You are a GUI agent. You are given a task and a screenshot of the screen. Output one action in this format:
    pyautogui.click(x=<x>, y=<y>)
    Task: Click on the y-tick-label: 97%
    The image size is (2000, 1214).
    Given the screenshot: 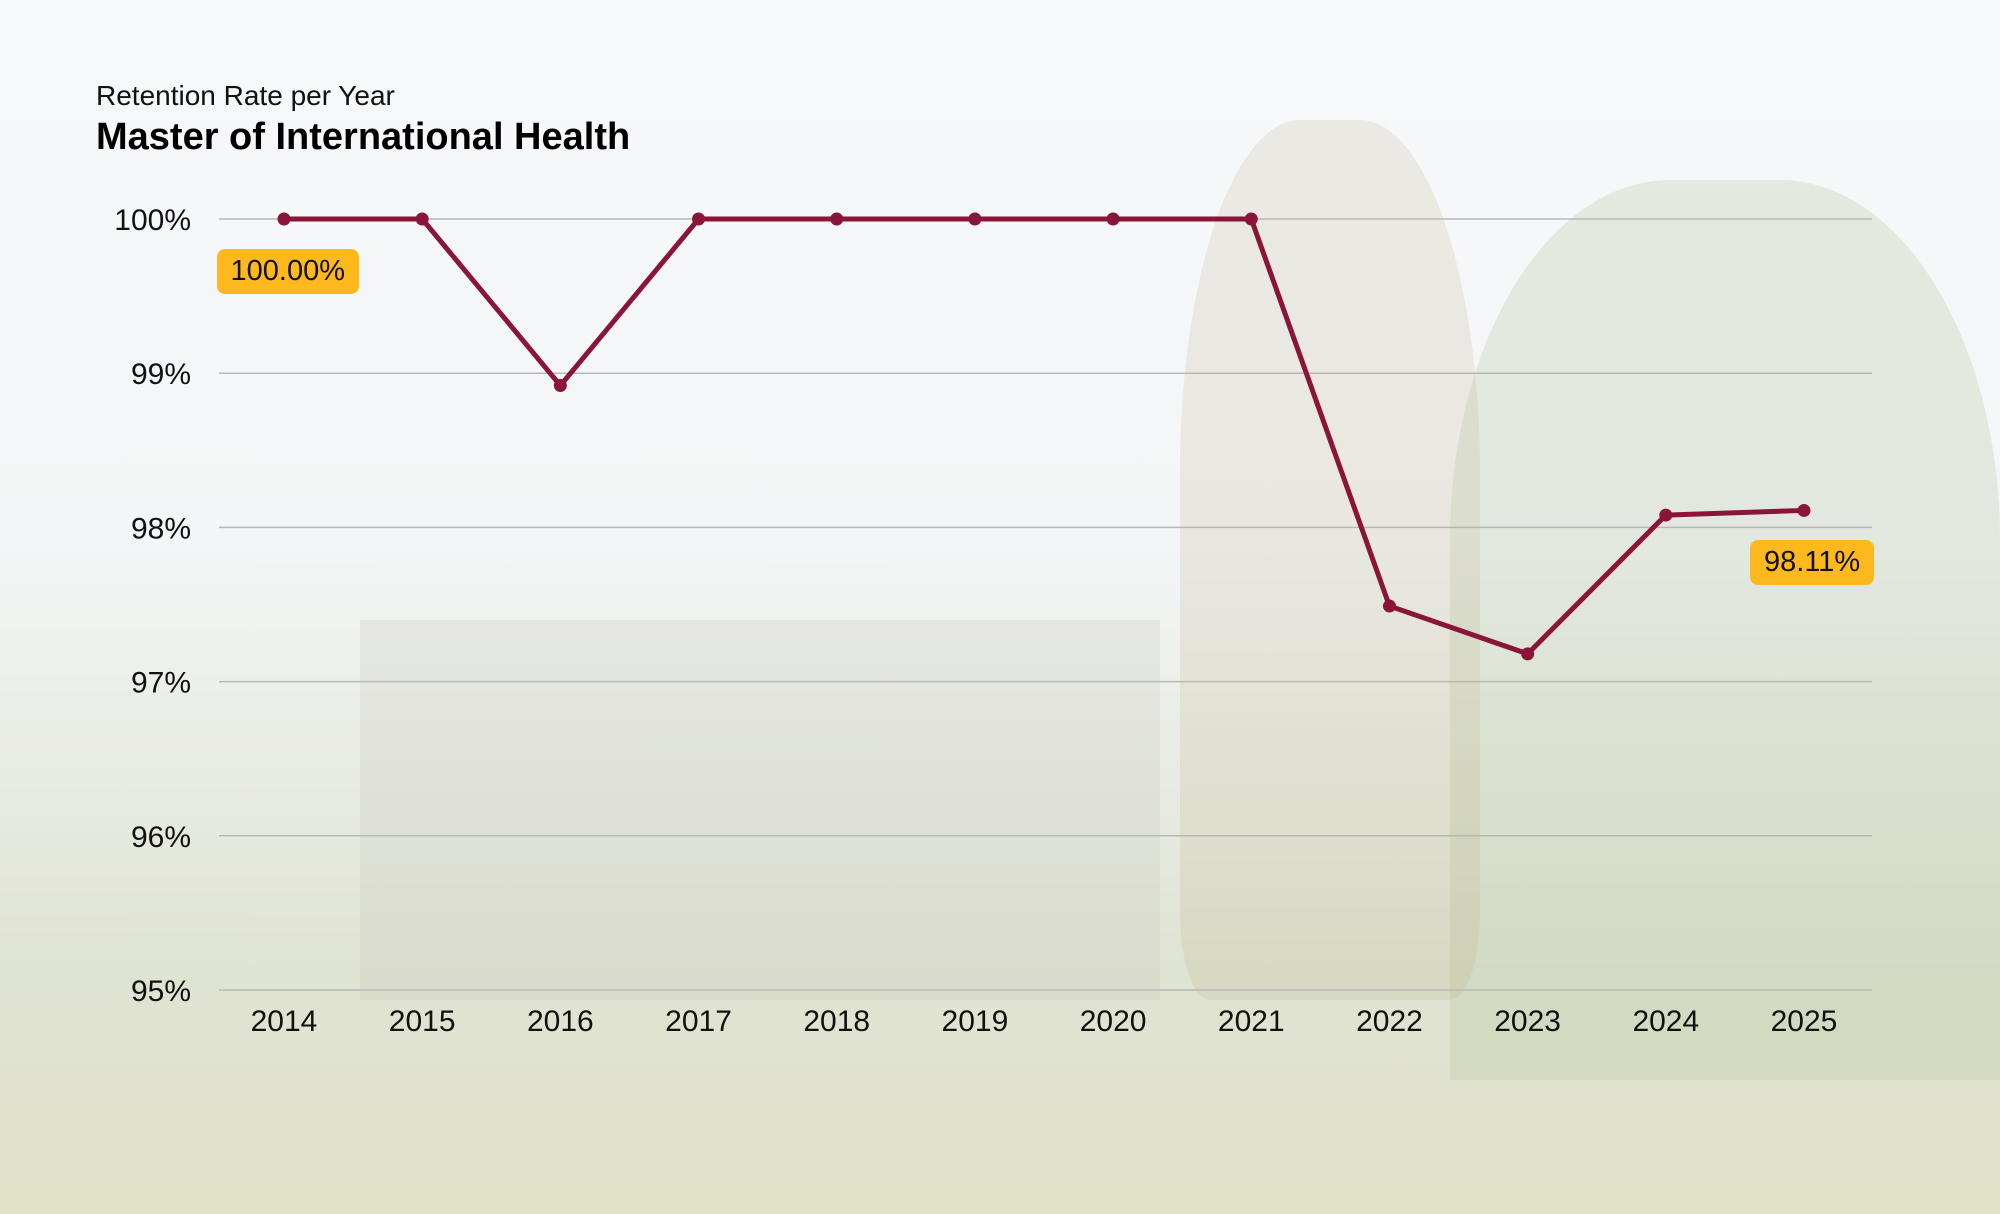 What is the action you would take?
    pyautogui.click(x=161, y=683)
    